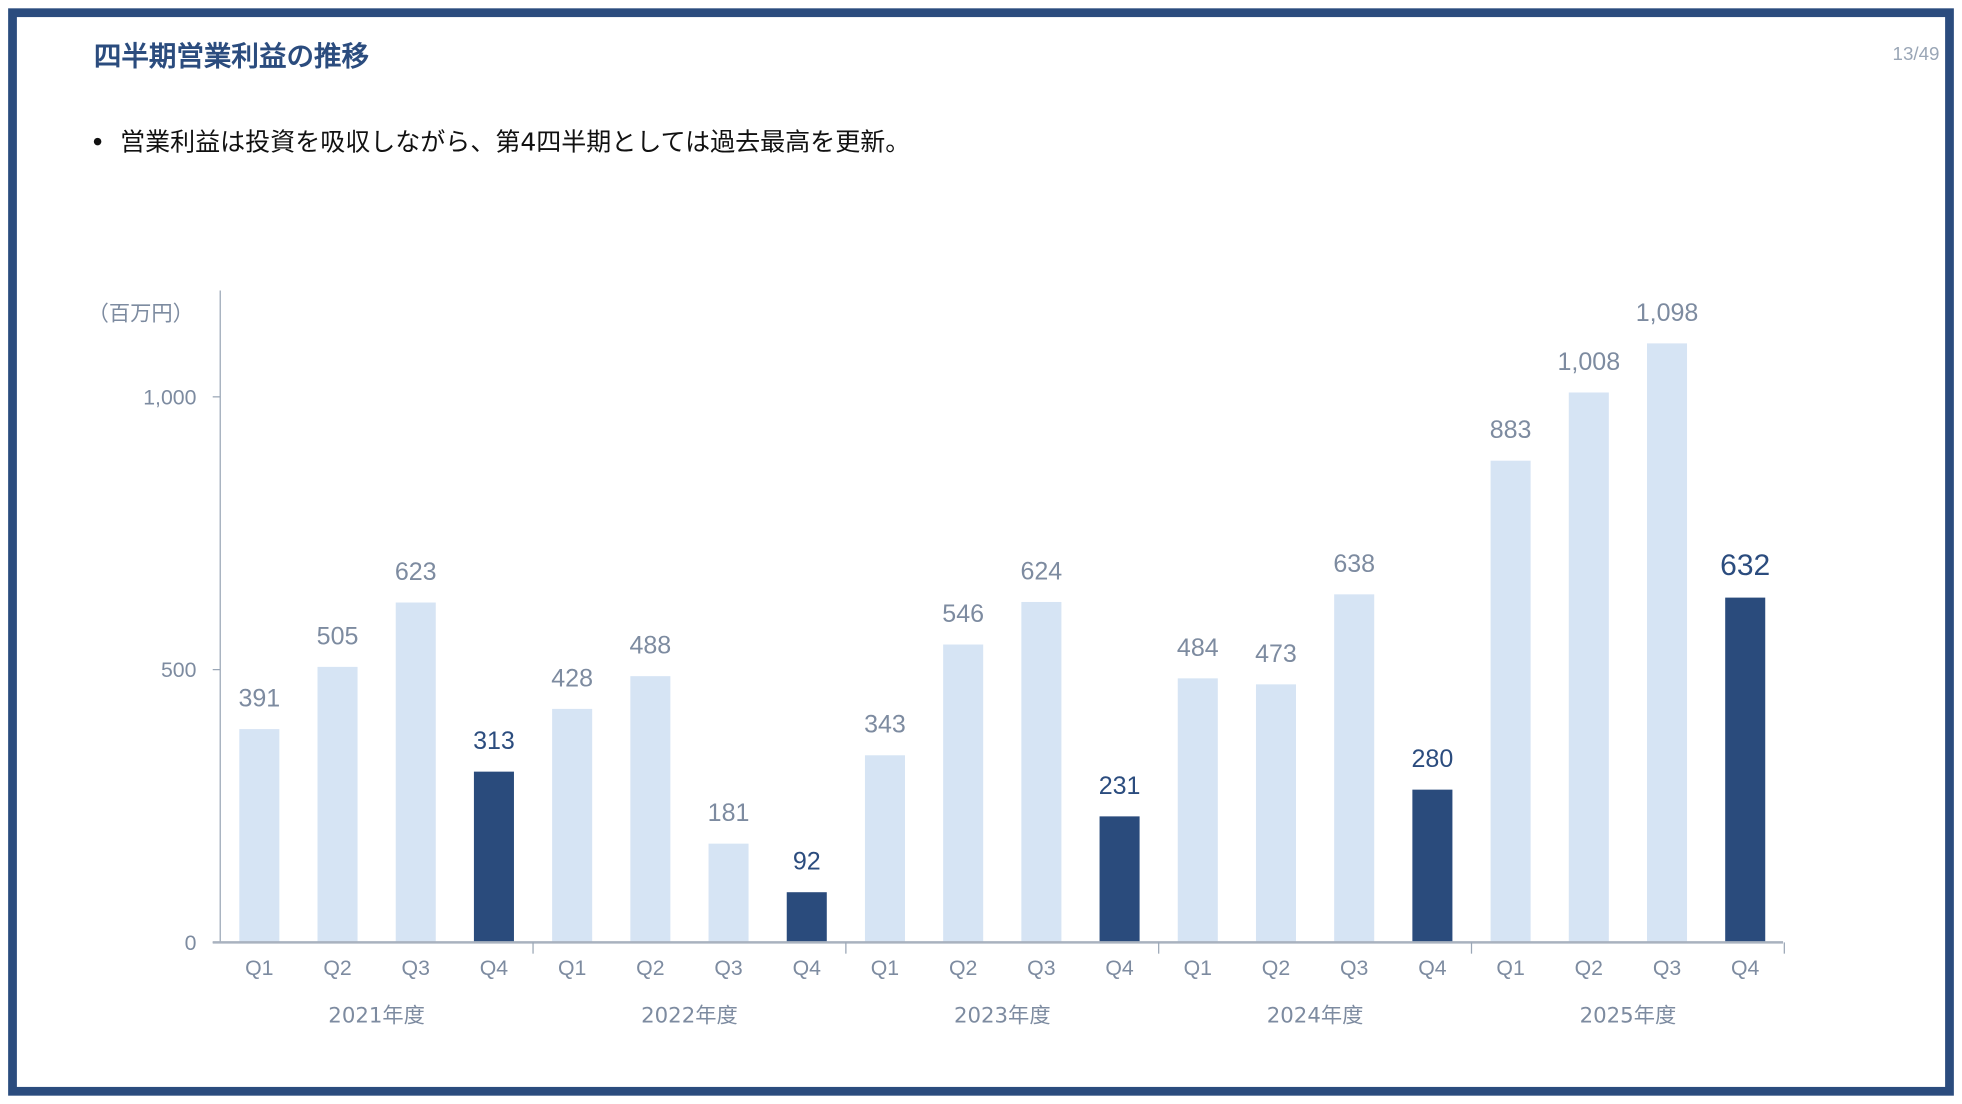 This screenshot has height=1104, width=1962. Describe the element at coordinates (231, 56) in the screenshot. I see `page-title: 四半期営業利益の推移` at that location.